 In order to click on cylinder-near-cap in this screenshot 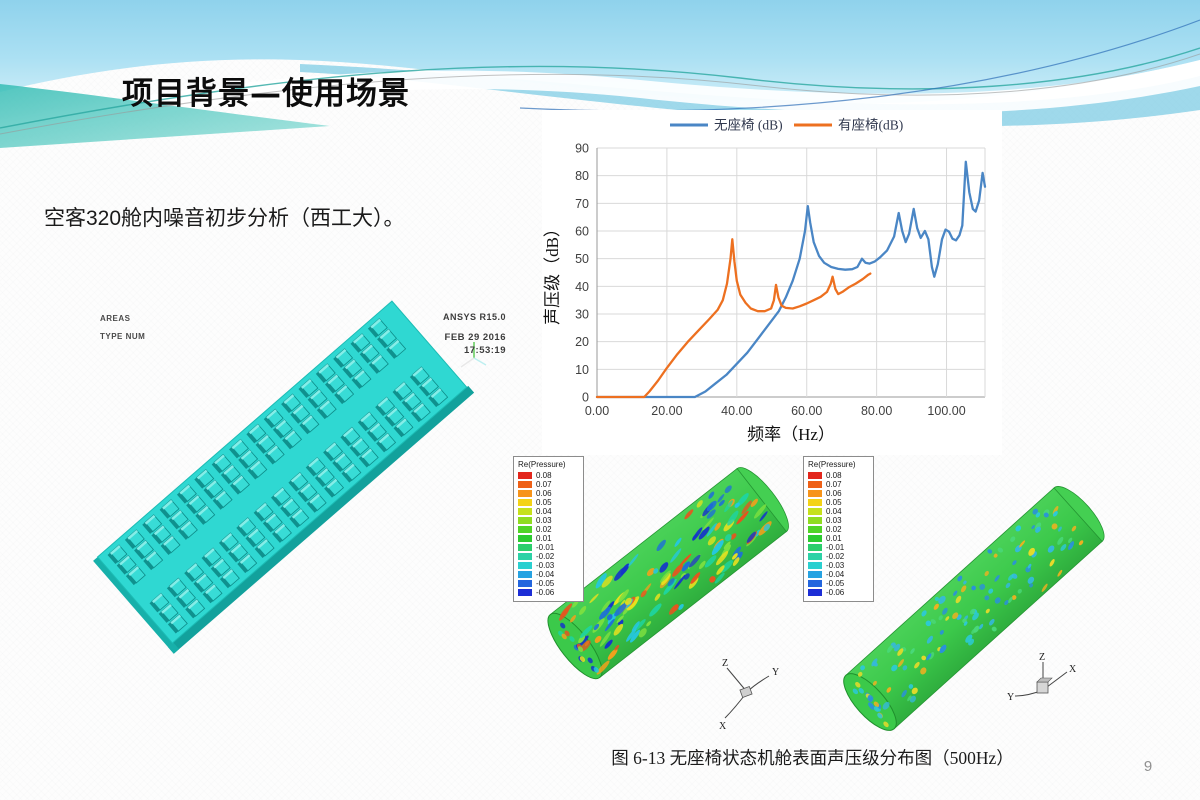, I will do `click(870, 702)`.